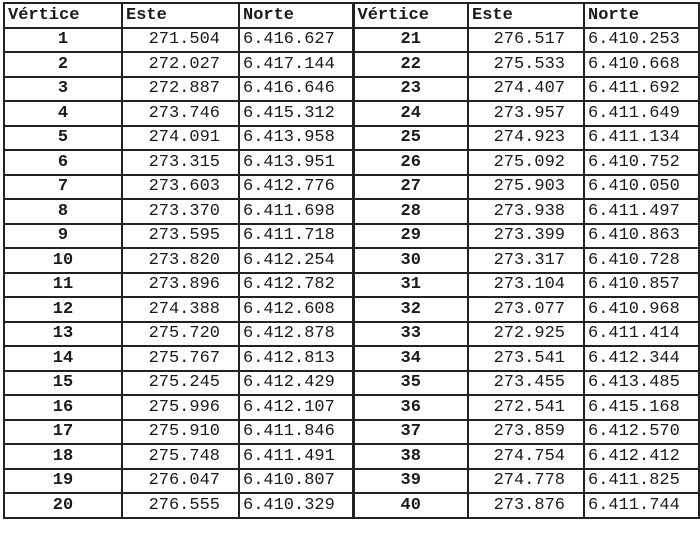  What do you see at coordinates (410, 456) in the screenshot?
I see `vertex-number: 38` at bounding box center [410, 456].